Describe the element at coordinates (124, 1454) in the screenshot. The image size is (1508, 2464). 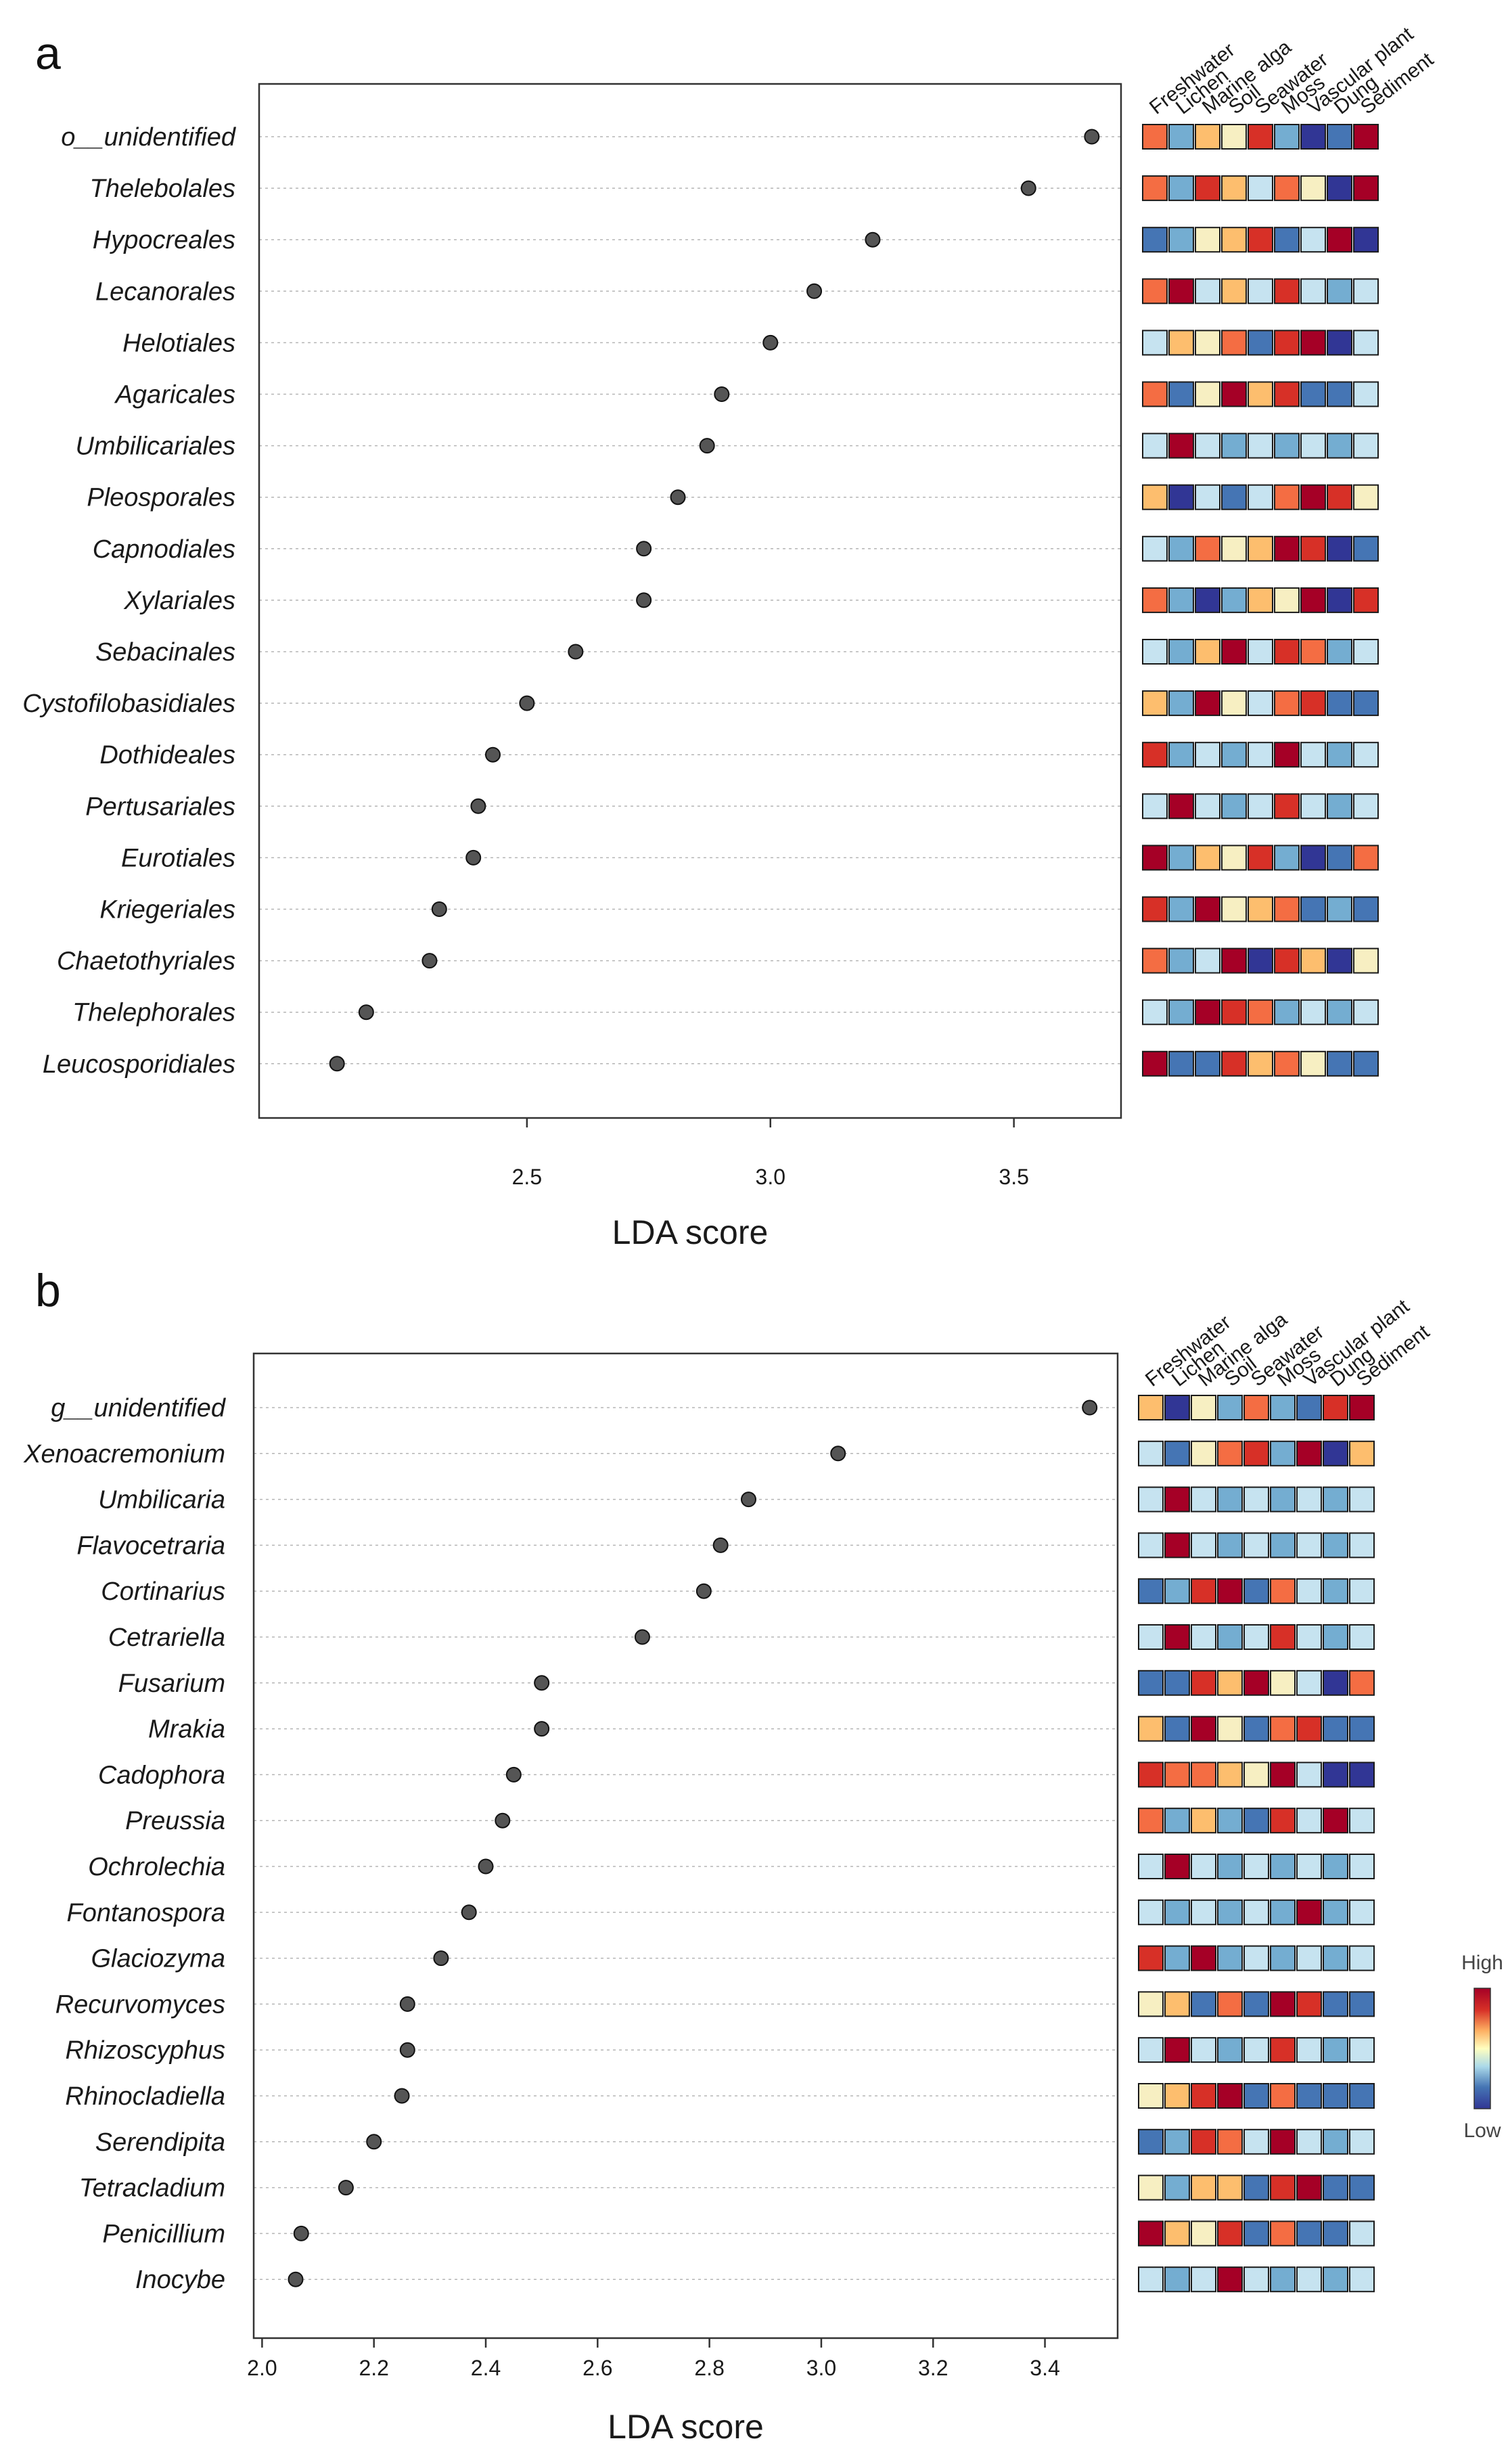
I see `taxon-label: Xenoacremonium` at that location.